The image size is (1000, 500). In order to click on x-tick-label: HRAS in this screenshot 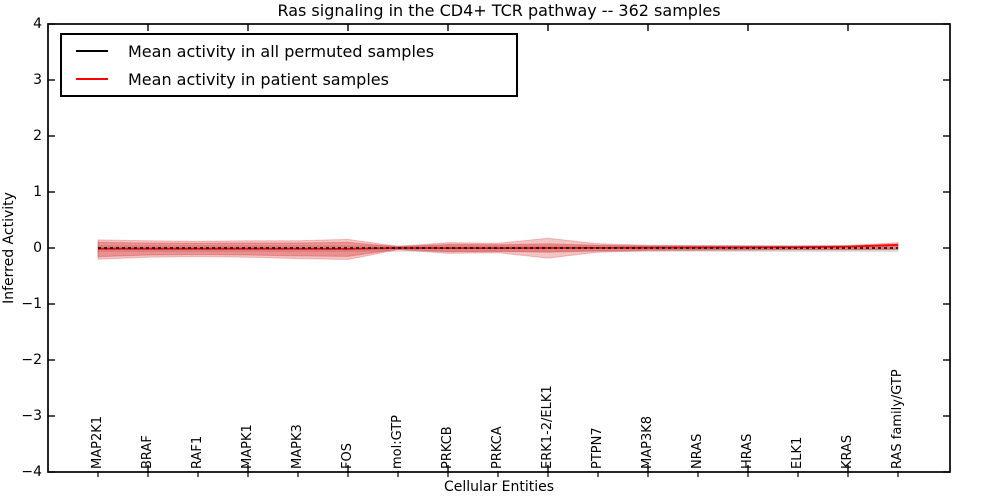, I will do `click(747, 451)`.